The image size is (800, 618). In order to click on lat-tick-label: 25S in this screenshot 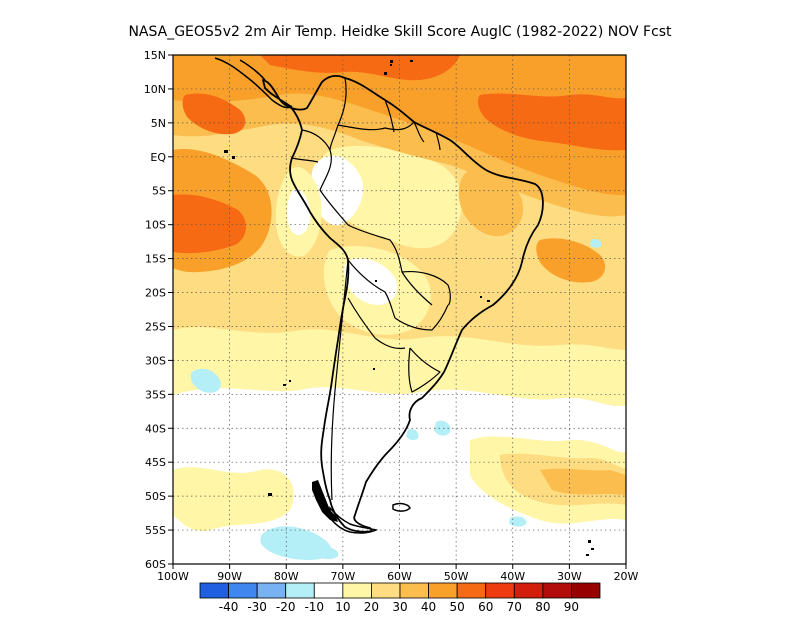, I will do `click(155, 326)`.